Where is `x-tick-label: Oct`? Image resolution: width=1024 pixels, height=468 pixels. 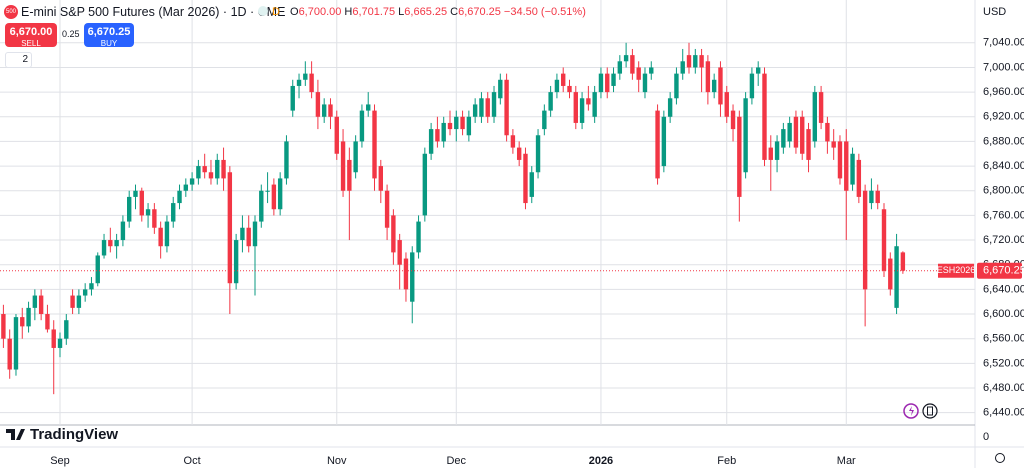 x-tick-label: Oct is located at coordinates (192, 461).